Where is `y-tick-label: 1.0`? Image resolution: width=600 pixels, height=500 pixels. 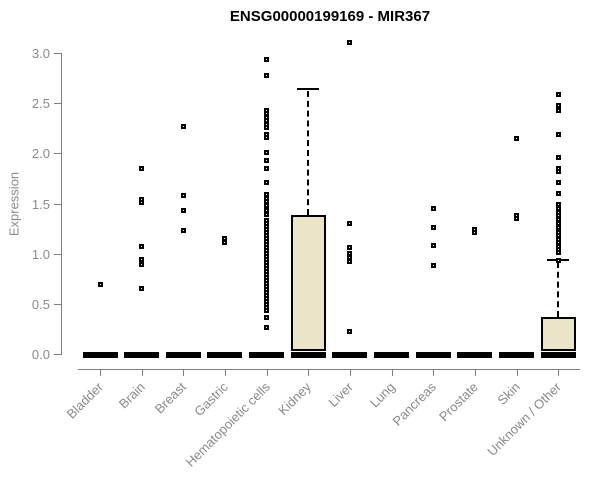 y-tick-label: 1.0 is located at coordinates (40, 254).